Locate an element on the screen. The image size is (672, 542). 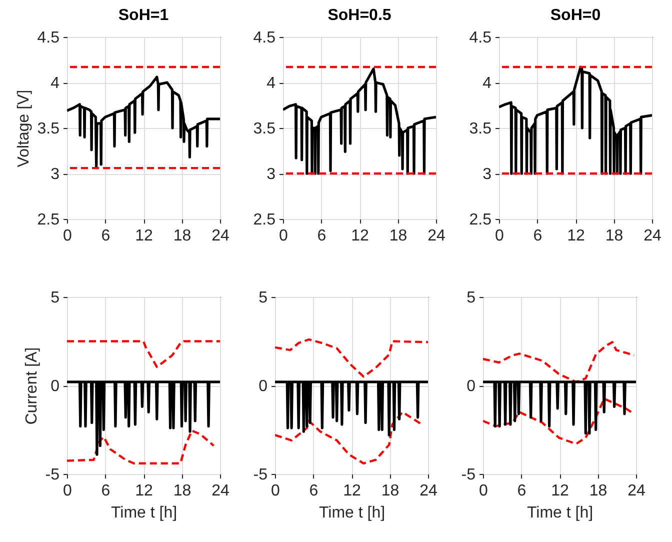
chart-title: SoH=0 is located at coordinates (575, 15).